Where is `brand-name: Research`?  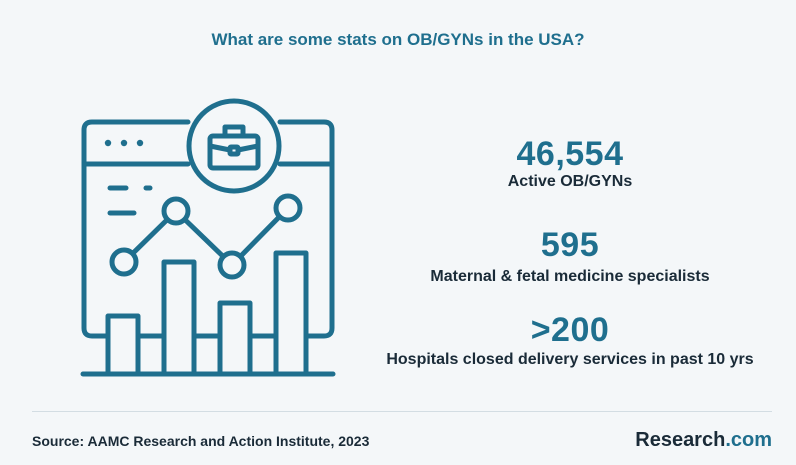
brand-name: Research is located at coordinates (680, 440).